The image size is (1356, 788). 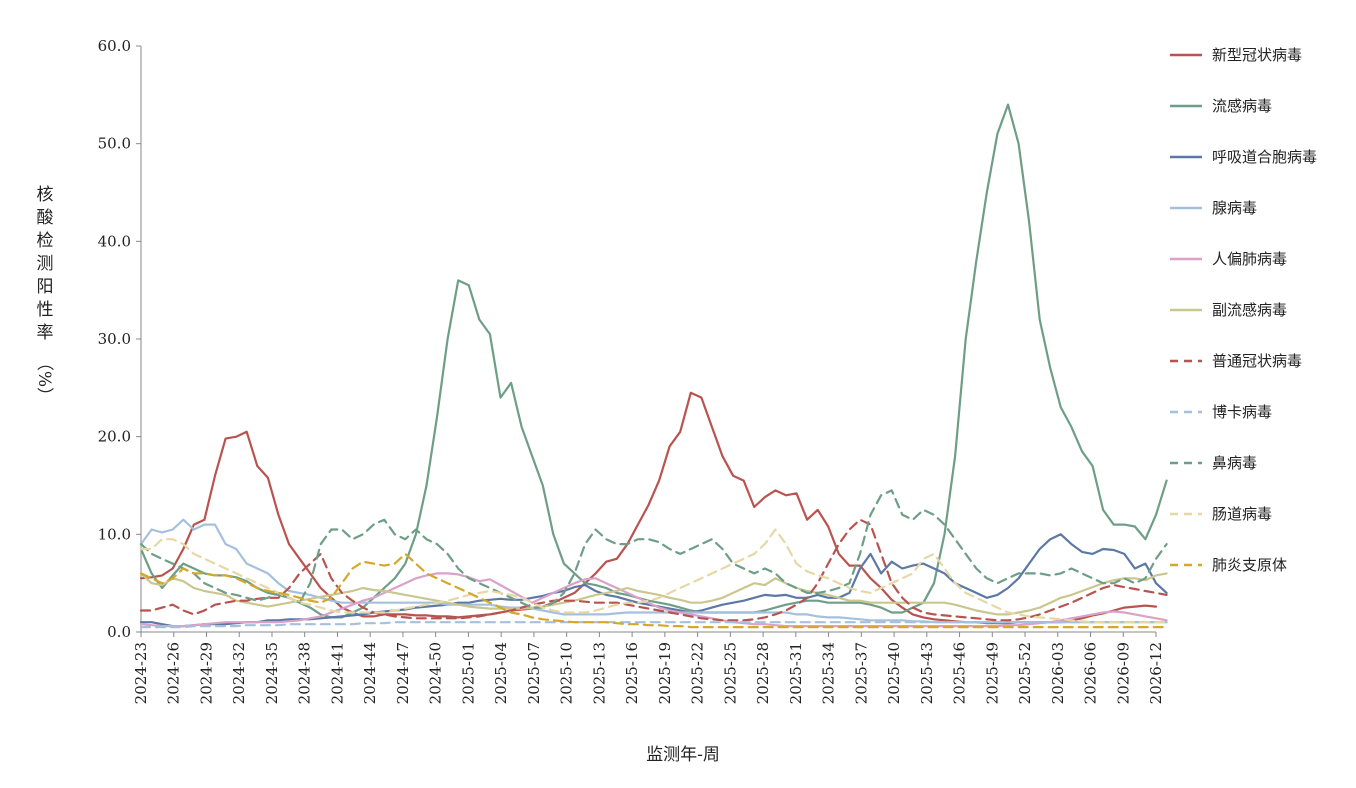 What do you see at coordinates (114, 46) in the screenshot?
I see `y-tick-label: 60.0` at bounding box center [114, 46].